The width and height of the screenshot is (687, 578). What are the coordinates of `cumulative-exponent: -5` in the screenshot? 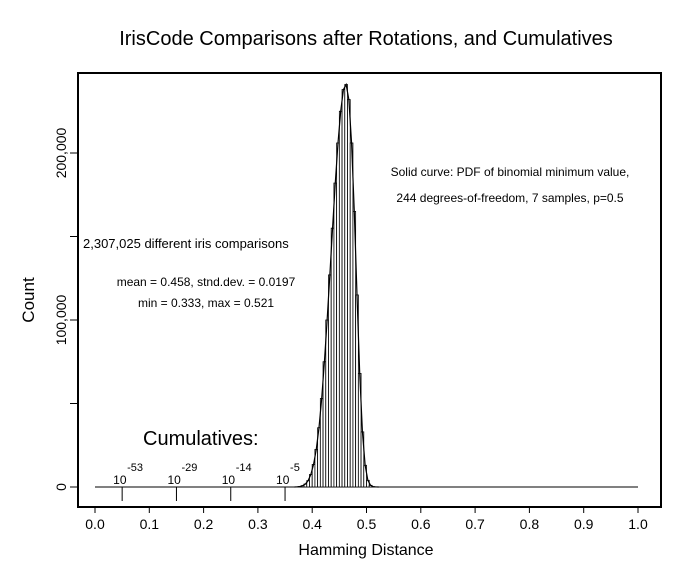 It's located at (295, 468).